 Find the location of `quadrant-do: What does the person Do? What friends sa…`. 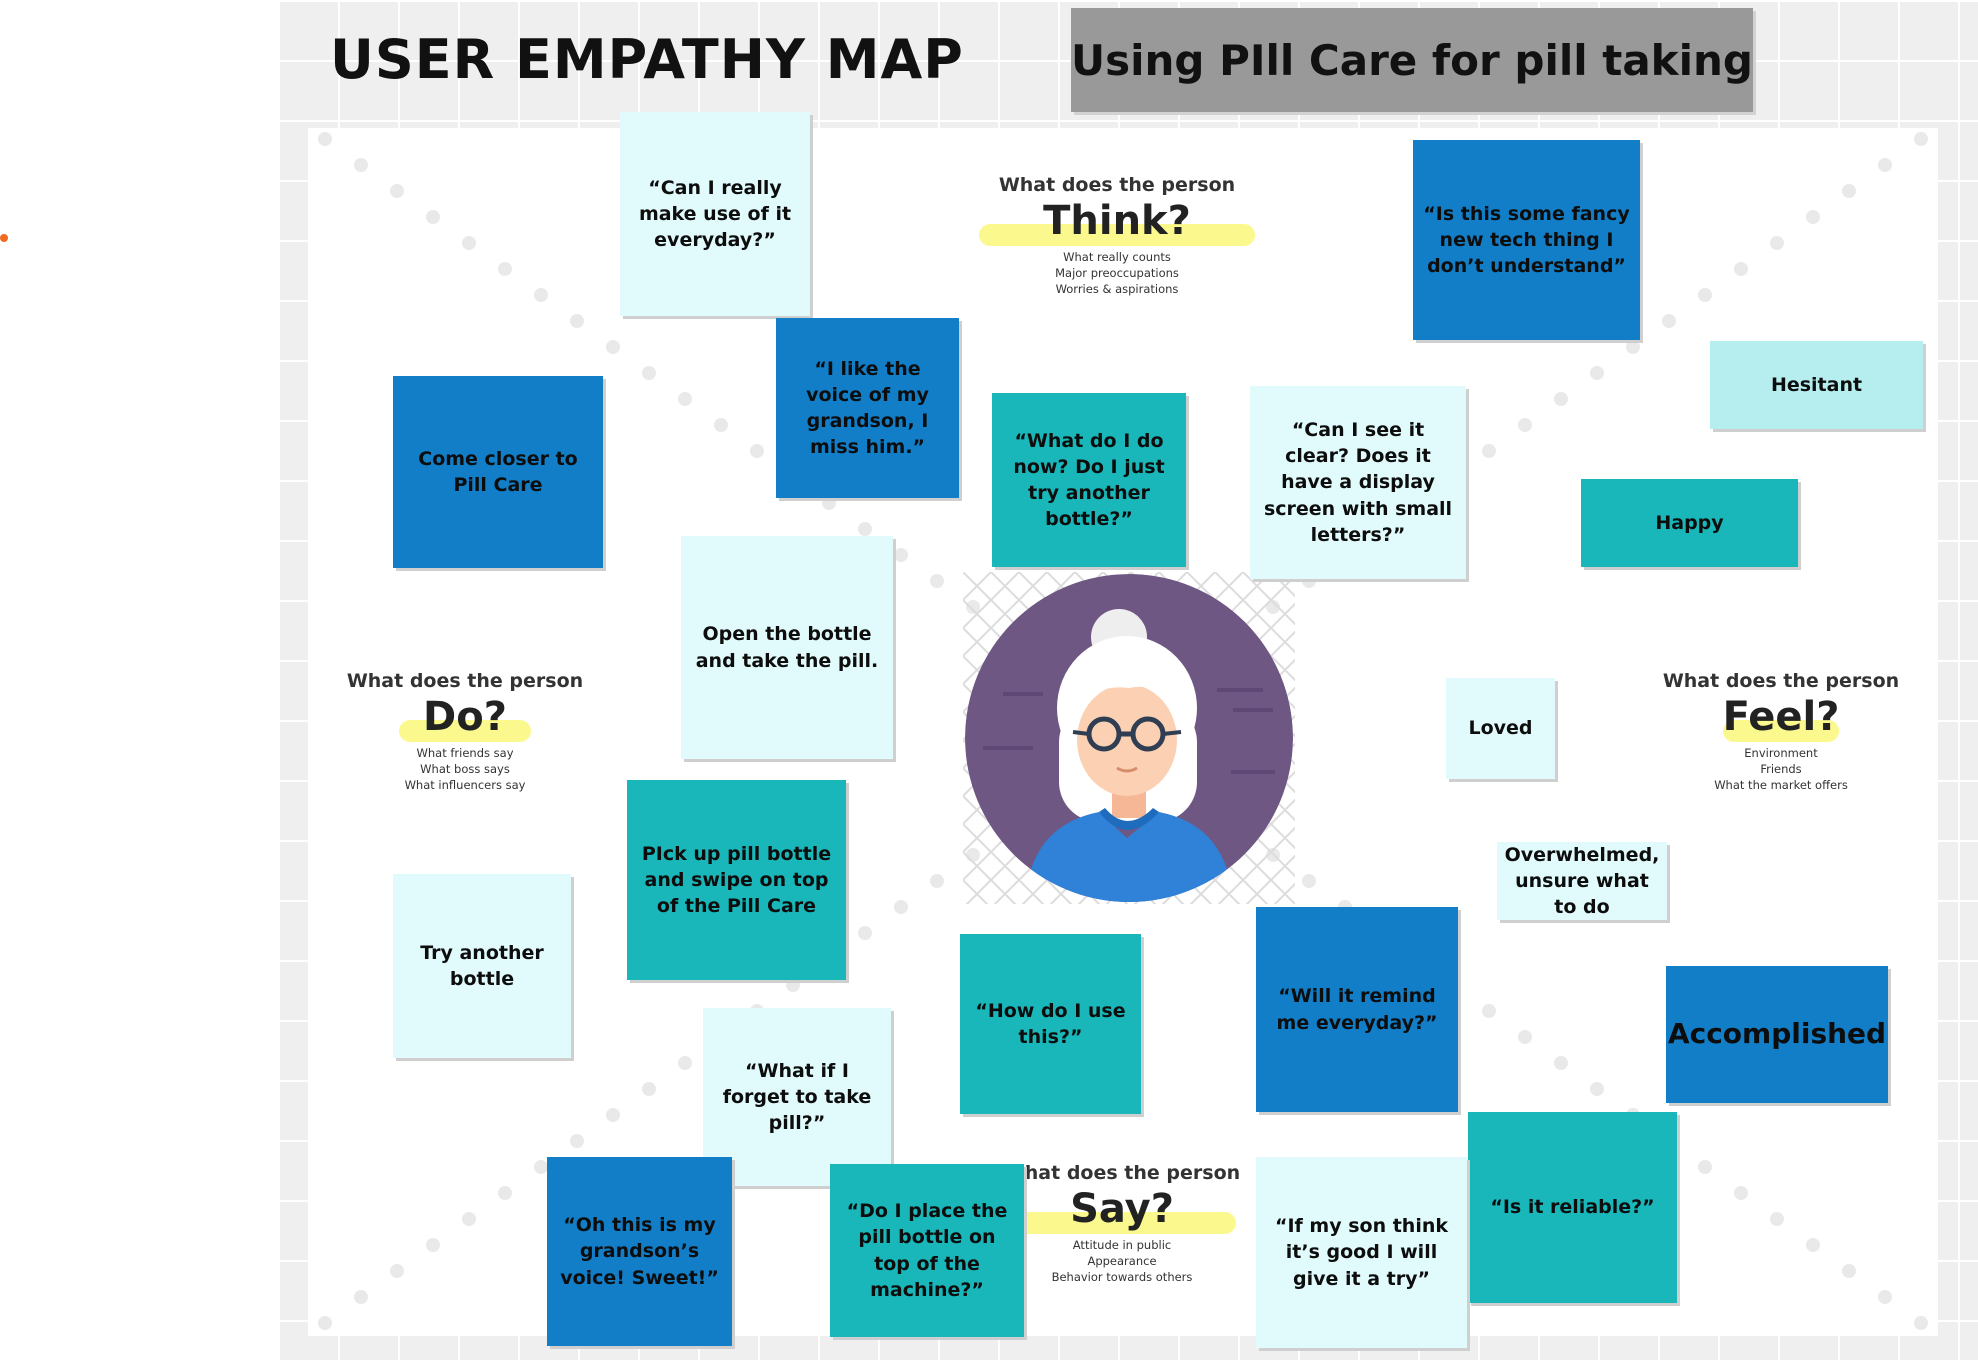

quadrant-do: What does the person Do? What friends sa… is located at coordinates (465, 732).